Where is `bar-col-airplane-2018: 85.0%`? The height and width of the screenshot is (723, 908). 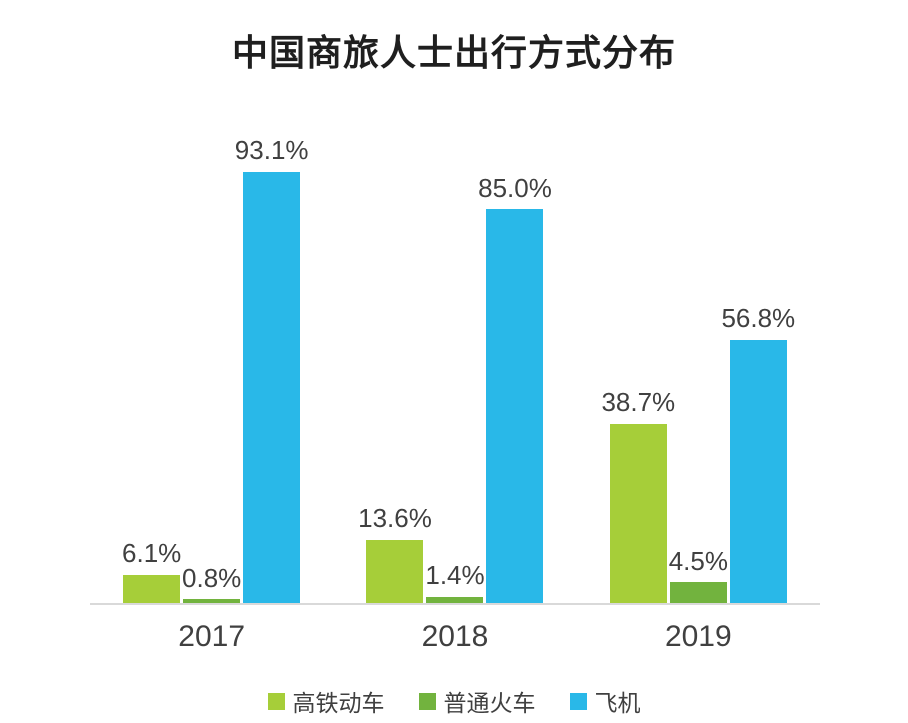
bar-col-airplane-2018: 85.0% is located at coordinates (515, 388).